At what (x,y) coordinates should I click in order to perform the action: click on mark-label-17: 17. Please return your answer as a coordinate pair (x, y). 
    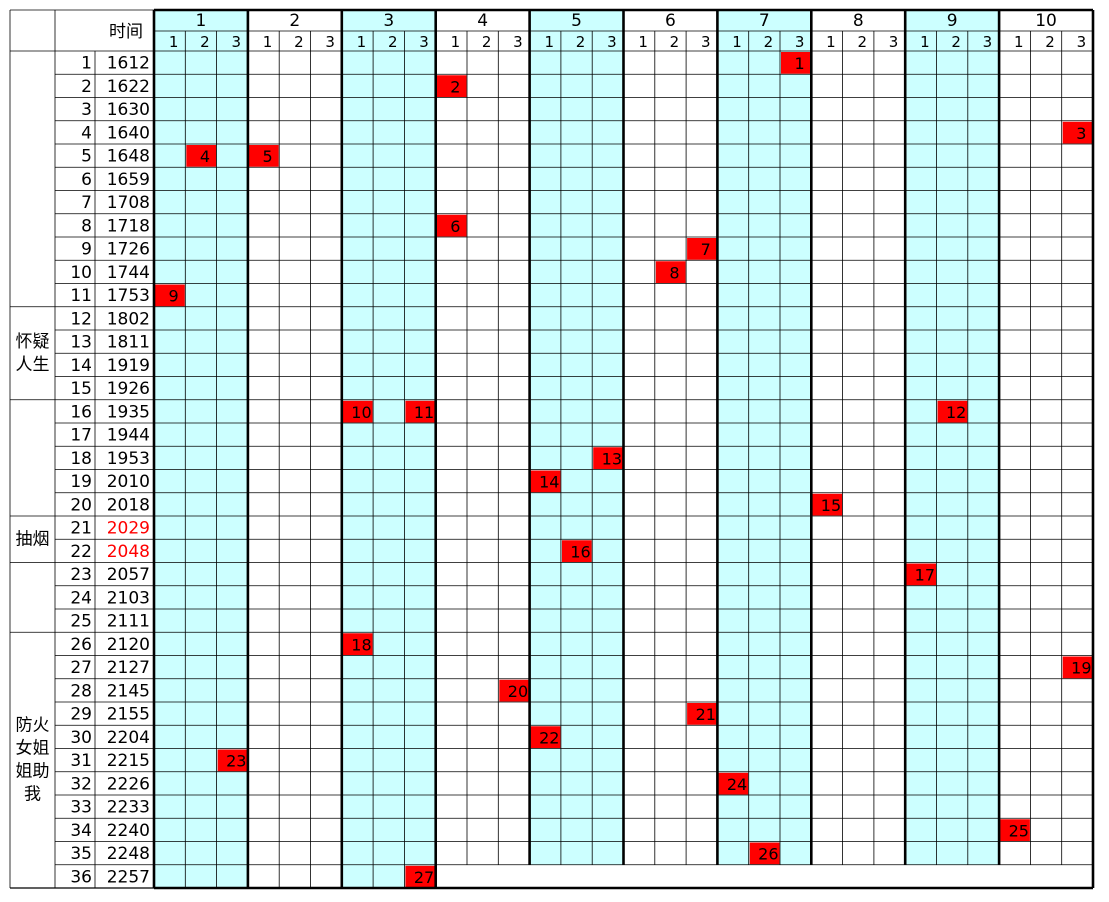
    Looking at the image, I should click on (925, 575).